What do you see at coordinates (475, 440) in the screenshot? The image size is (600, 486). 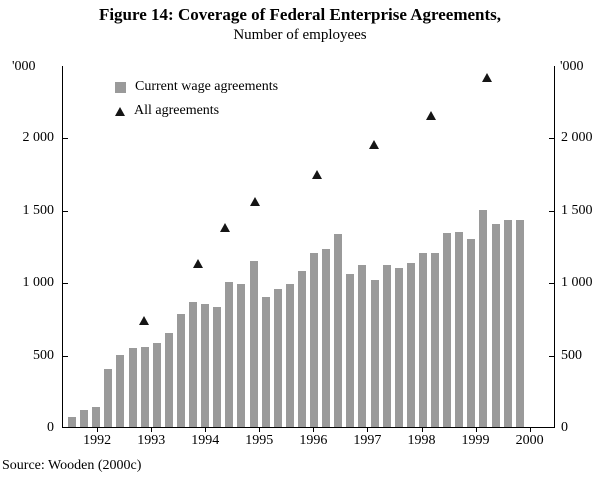 I see `x-axis-label: 1999` at bounding box center [475, 440].